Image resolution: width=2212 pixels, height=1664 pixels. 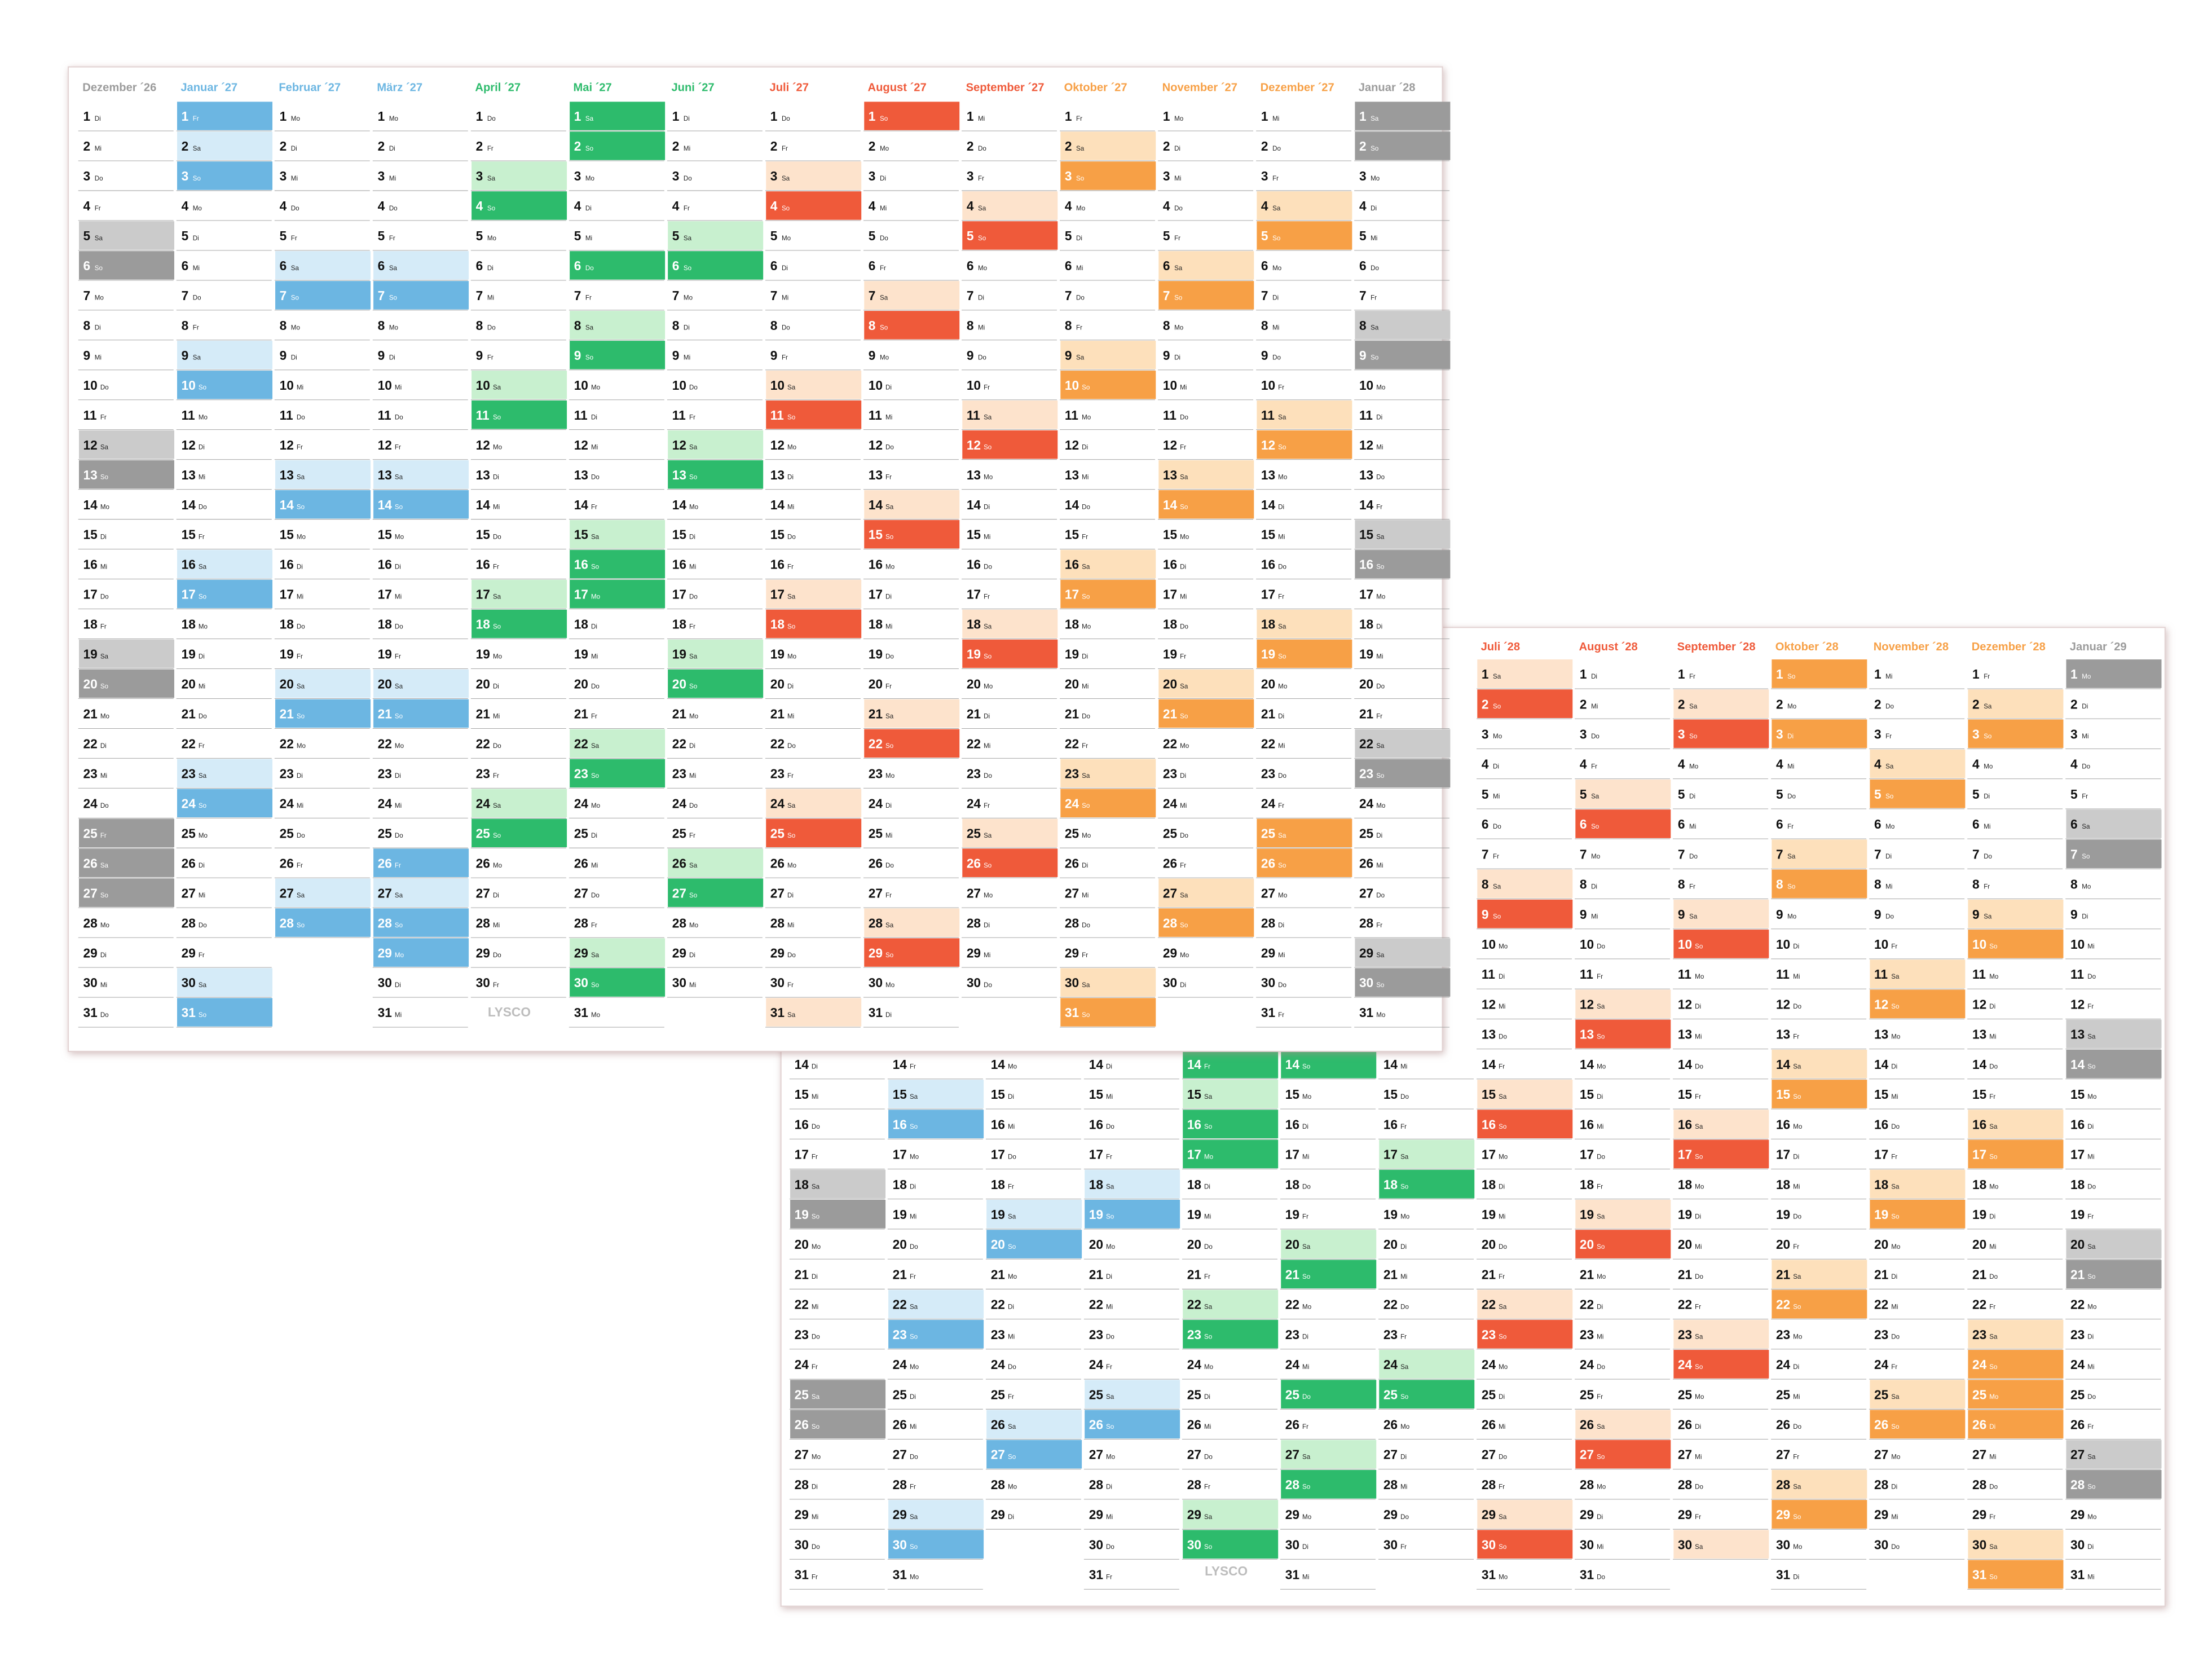 What do you see at coordinates (900, 1365) in the screenshot?
I see `day-number: 24` at bounding box center [900, 1365].